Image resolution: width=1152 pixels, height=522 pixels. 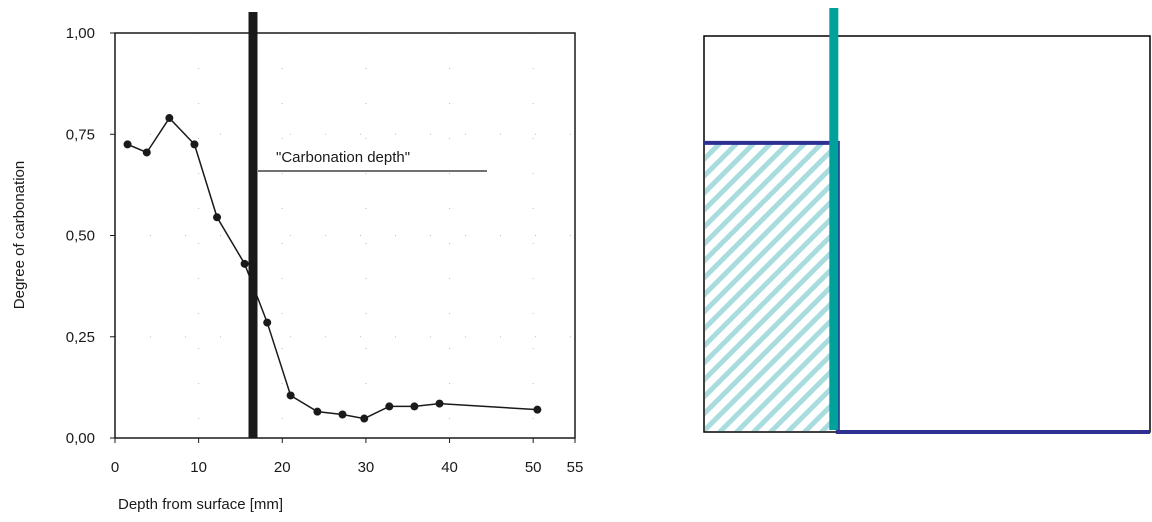 What do you see at coordinates (533, 467) in the screenshot?
I see `x-tick-label: 50` at bounding box center [533, 467].